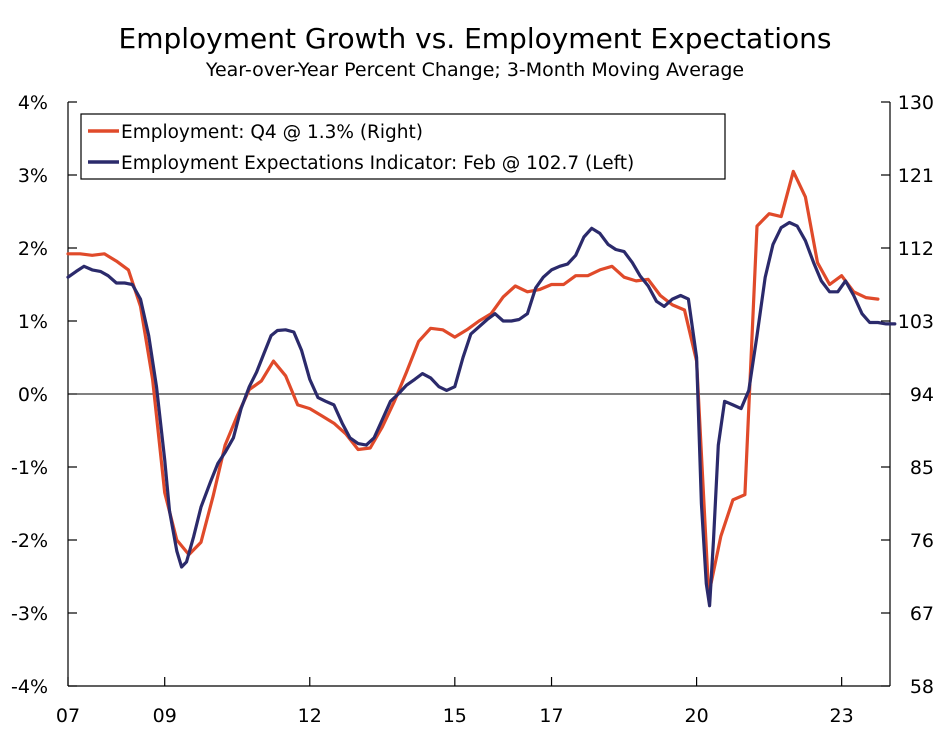 This screenshot has height=729, width=950. Describe the element at coordinates (33, 103) in the screenshot. I see `left-tick-label: 4%` at that location.